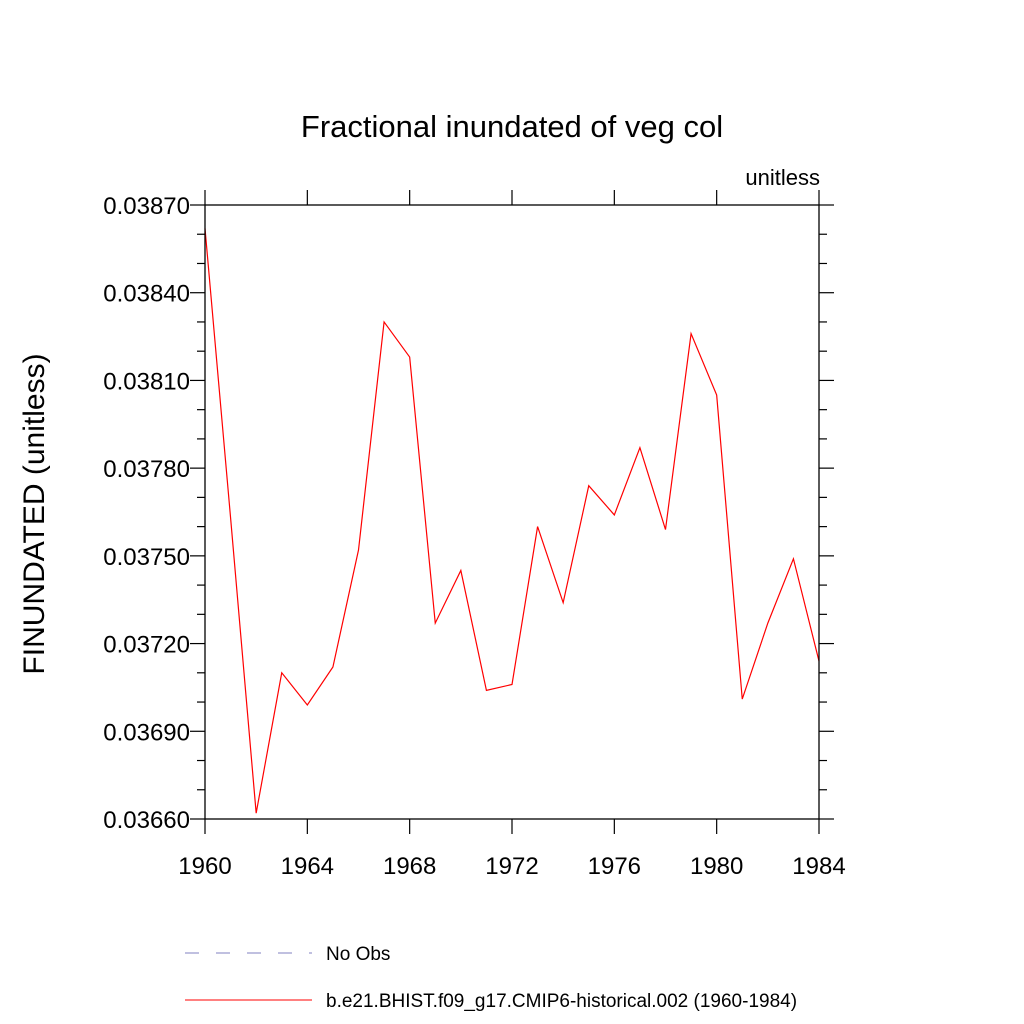 The width and height of the screenshot is (1024, 1024). I want to click on y-tick-label: 0.03660, so click(146, 820).